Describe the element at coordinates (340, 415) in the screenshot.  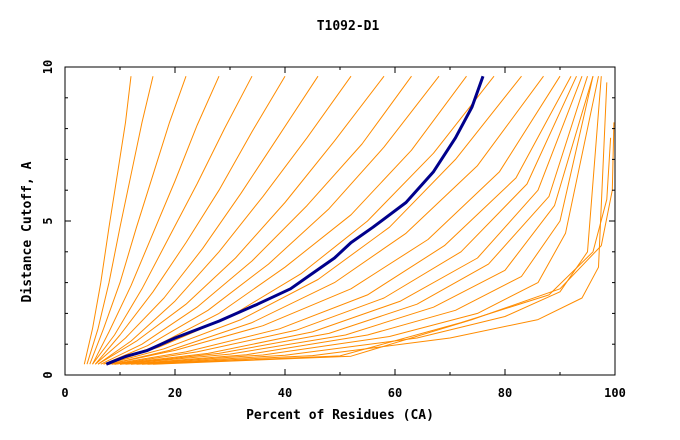
I see `x-axis-label: Percent of Residues (CA)` at that location.